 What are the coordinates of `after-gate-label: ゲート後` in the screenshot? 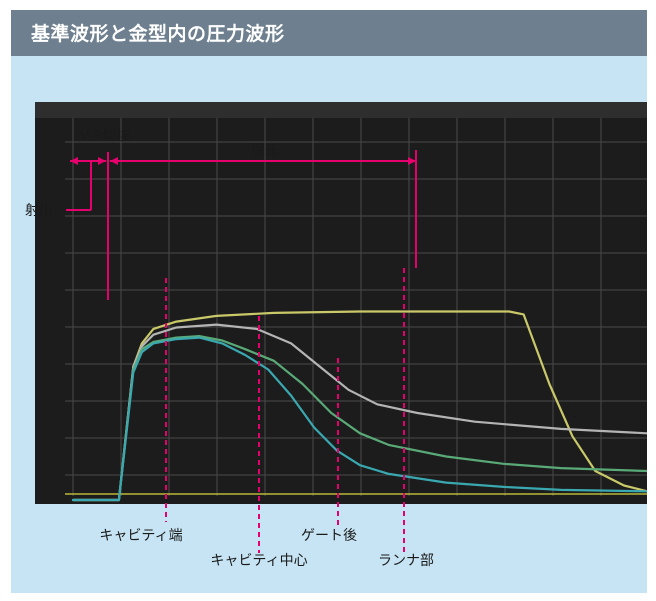 It's located at (329, 536).